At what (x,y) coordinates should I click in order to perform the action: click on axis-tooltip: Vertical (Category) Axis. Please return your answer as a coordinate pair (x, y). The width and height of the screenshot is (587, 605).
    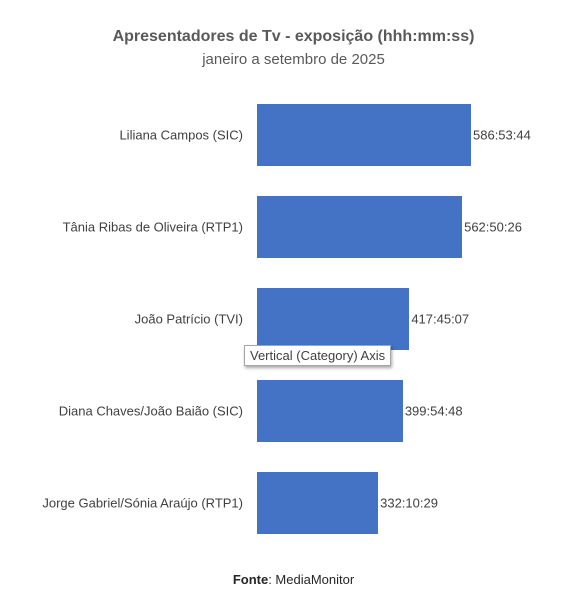
    Looking at the image, I should click on (318, 355).